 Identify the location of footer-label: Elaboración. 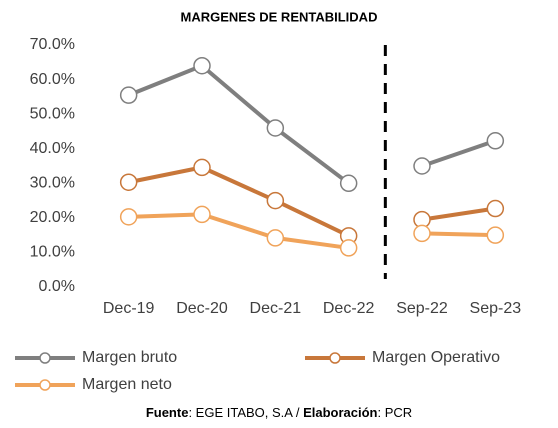
(340, 412).